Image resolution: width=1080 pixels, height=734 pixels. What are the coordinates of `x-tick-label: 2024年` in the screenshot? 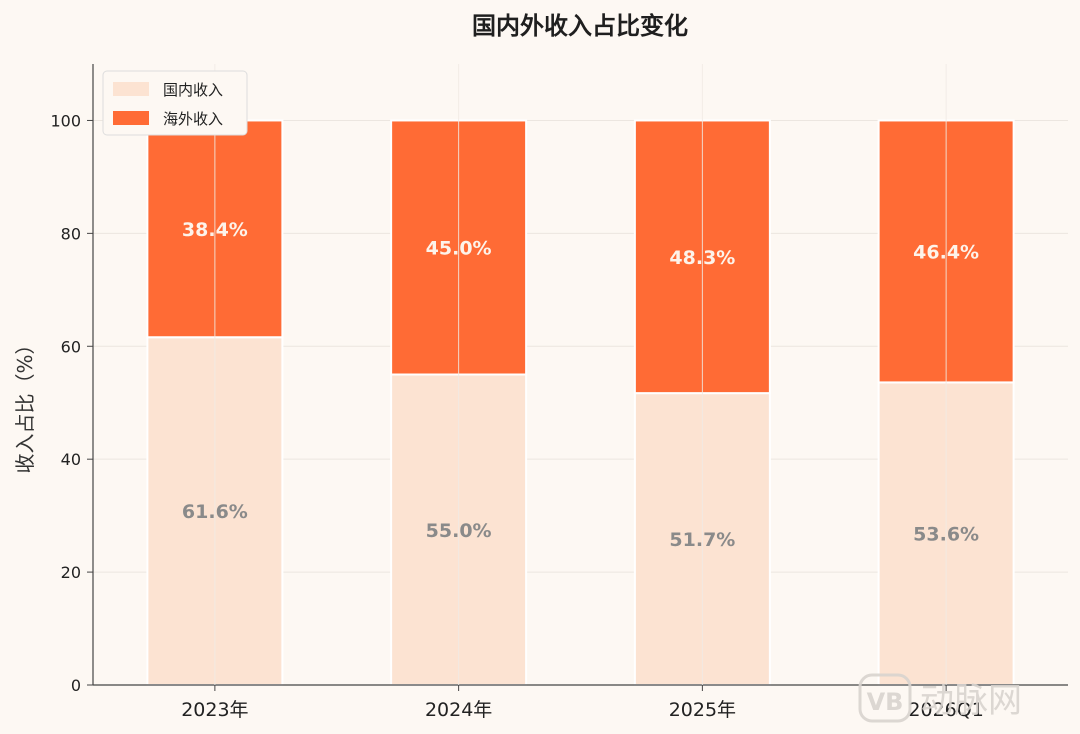 It's located at (458, 710).